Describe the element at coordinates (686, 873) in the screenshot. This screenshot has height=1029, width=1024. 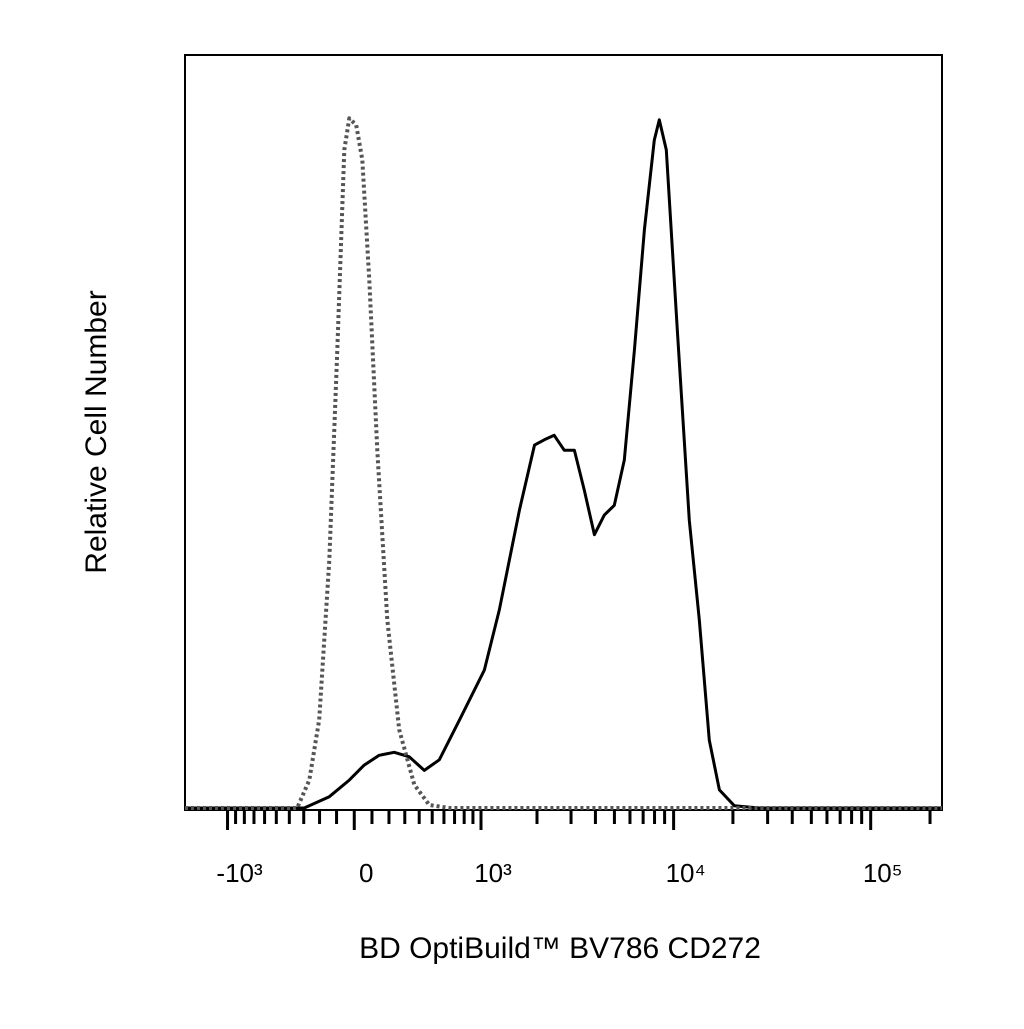
I see `x-tick-label: 10⁴` at that location.